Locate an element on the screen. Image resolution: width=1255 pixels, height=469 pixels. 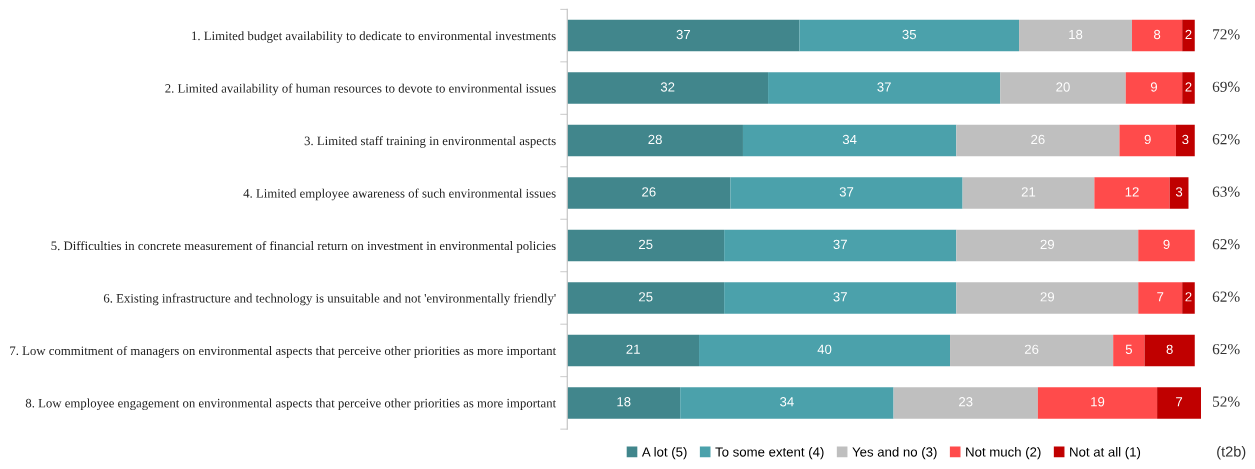
legend-label: A lot (5) is located at coordinates (664, 453).